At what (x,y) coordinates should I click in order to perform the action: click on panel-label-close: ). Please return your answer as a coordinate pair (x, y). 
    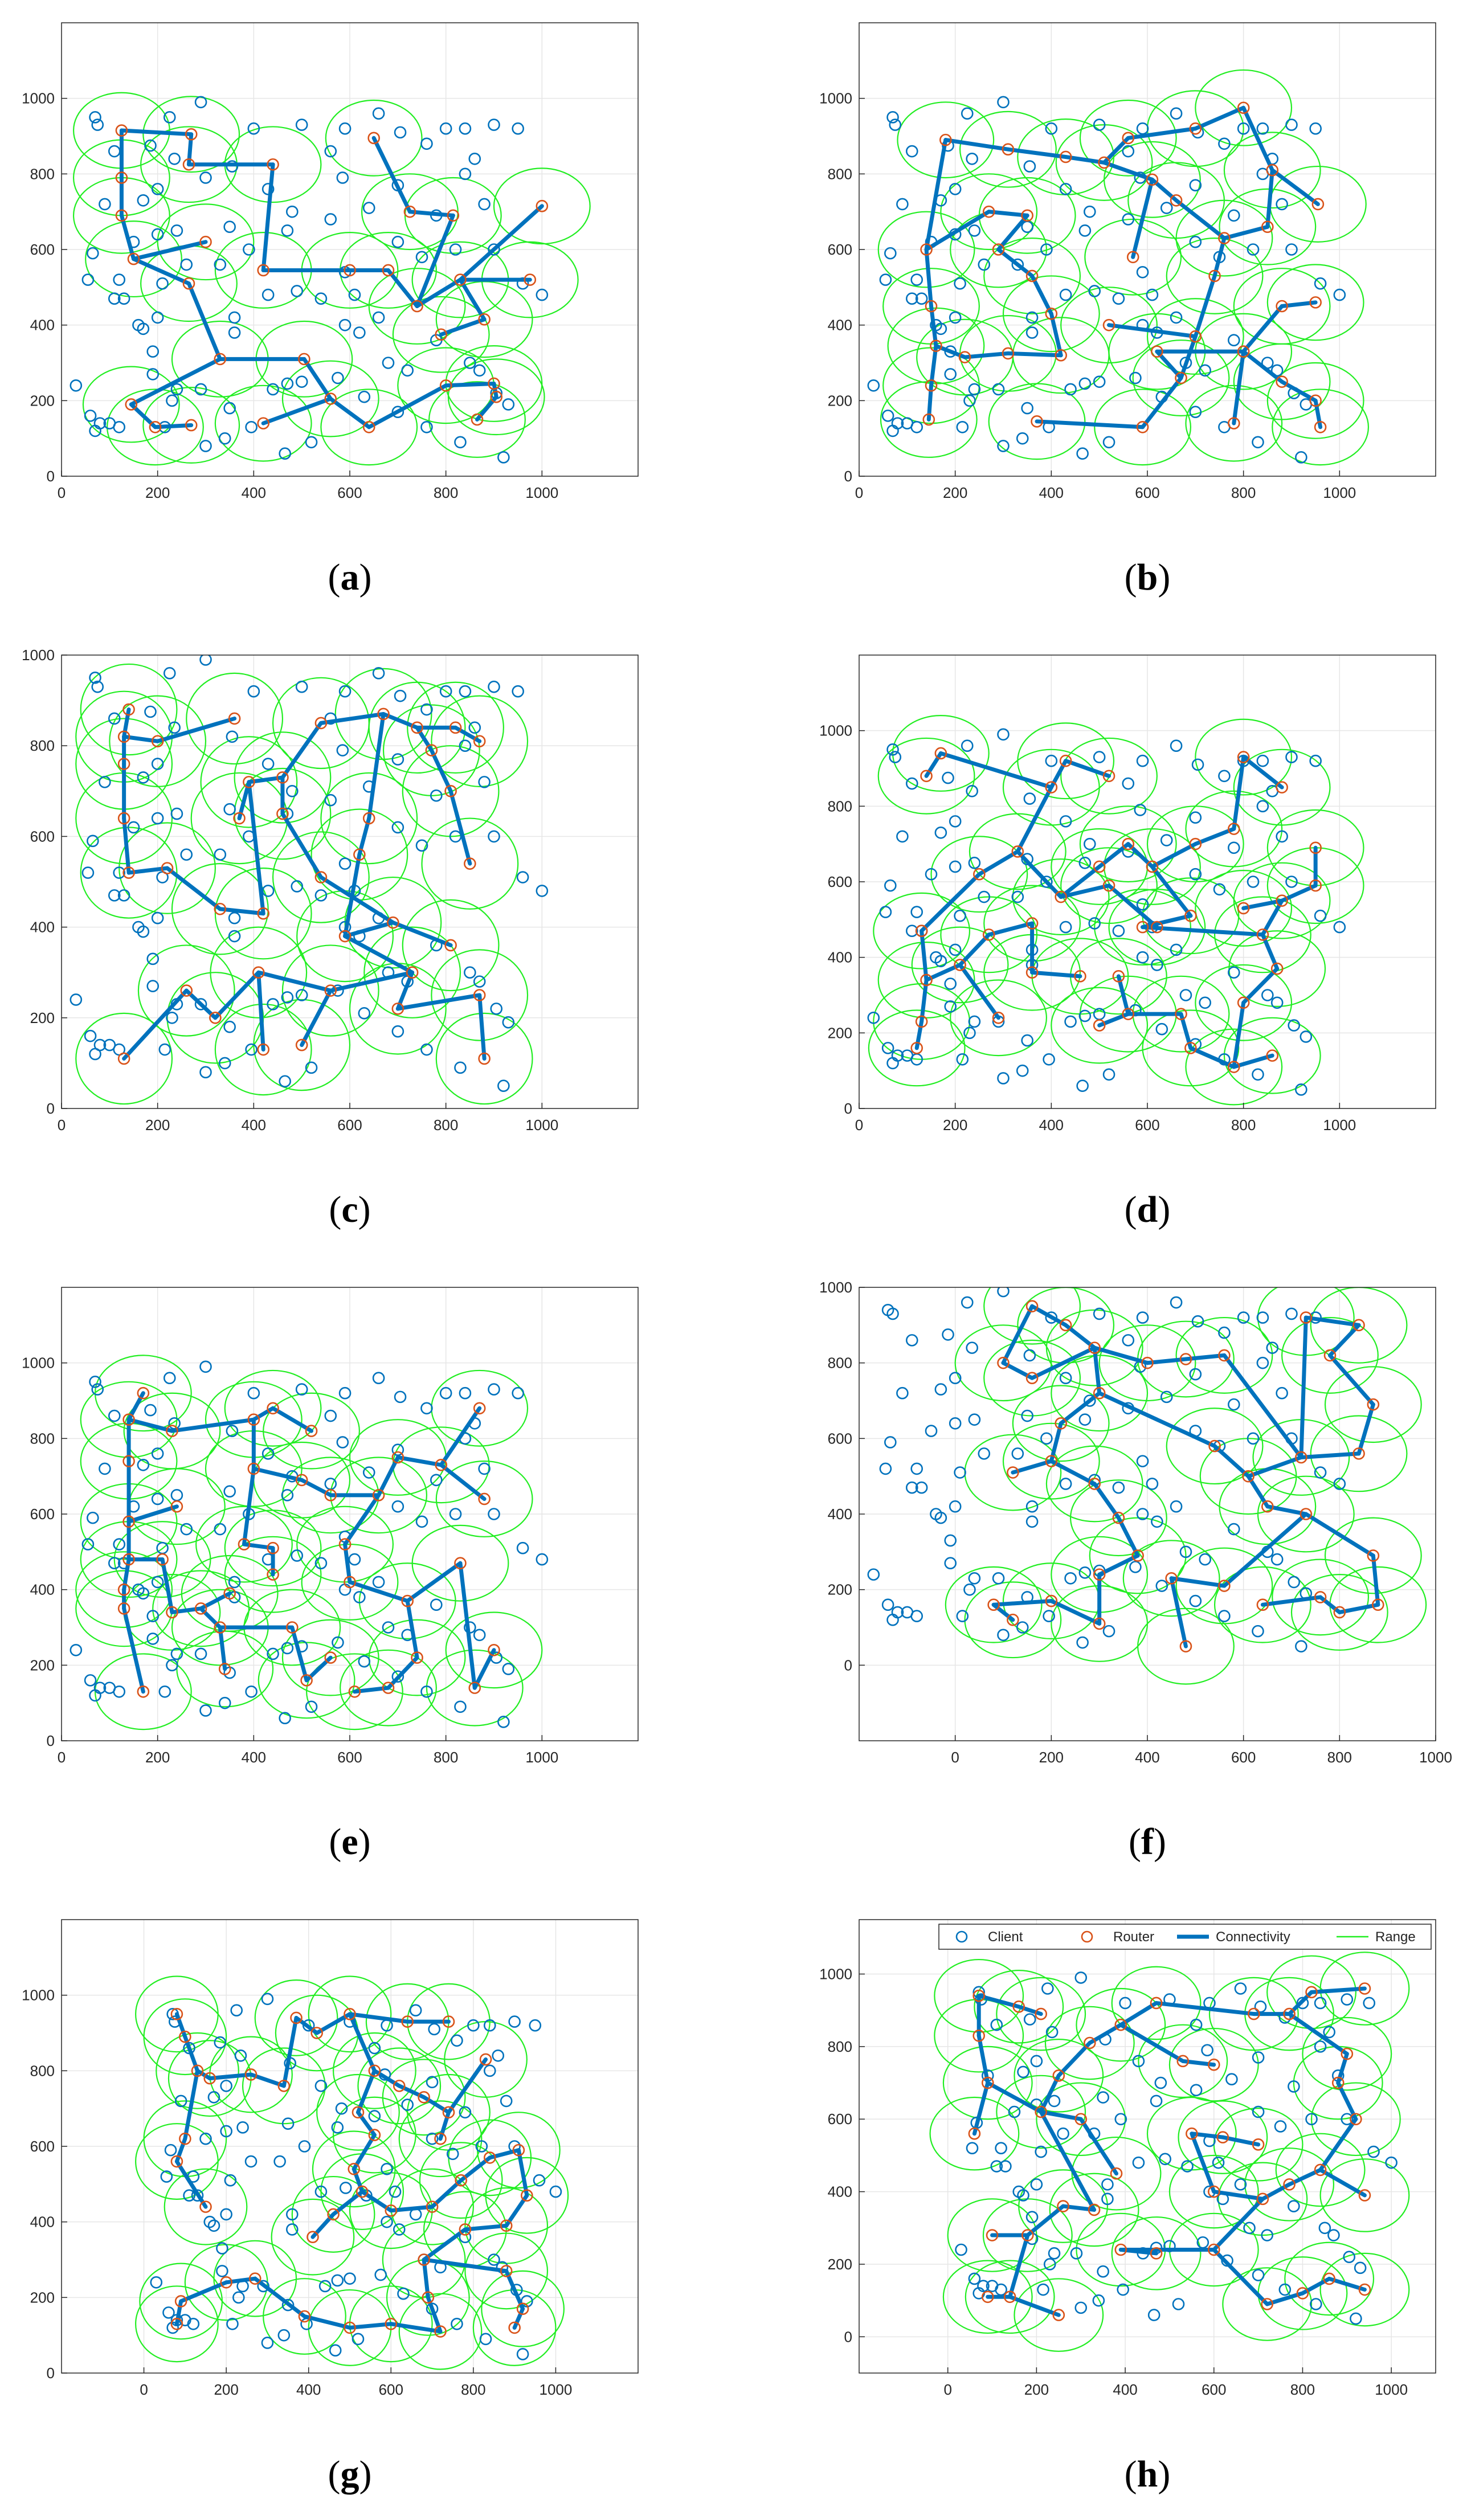
    Looking at the image, I should click on (366, 2474).